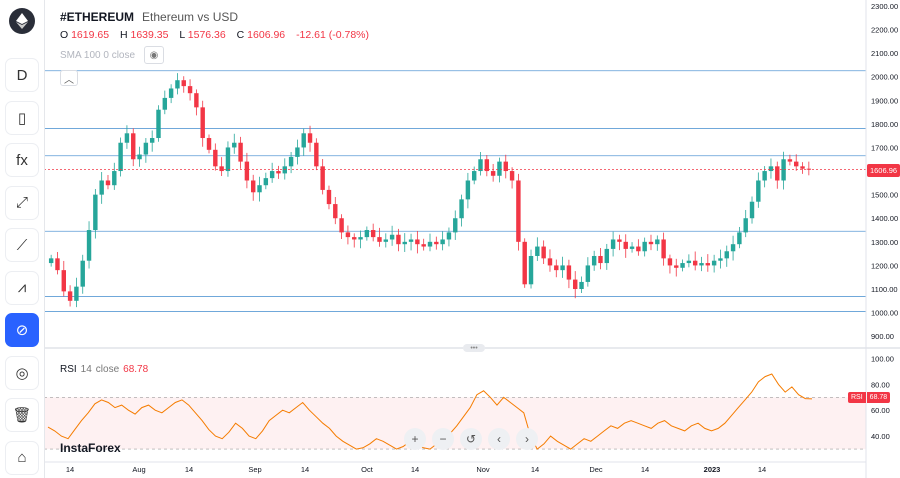 The width and height of the screenshot is (900, 478). I want to click on sma-indicator-label: SMA 100 0 close, so click(98, 55).